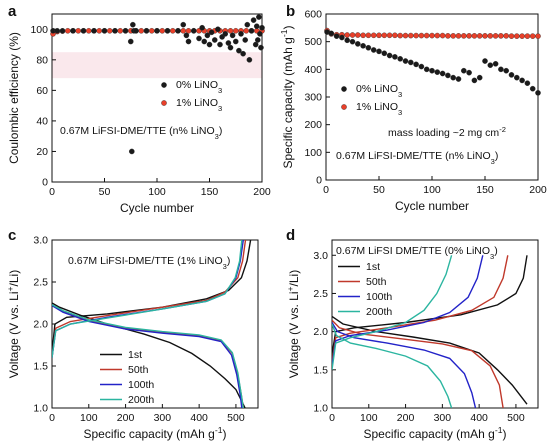  I want to click on y-tick-label: 60, so click(42, 91).